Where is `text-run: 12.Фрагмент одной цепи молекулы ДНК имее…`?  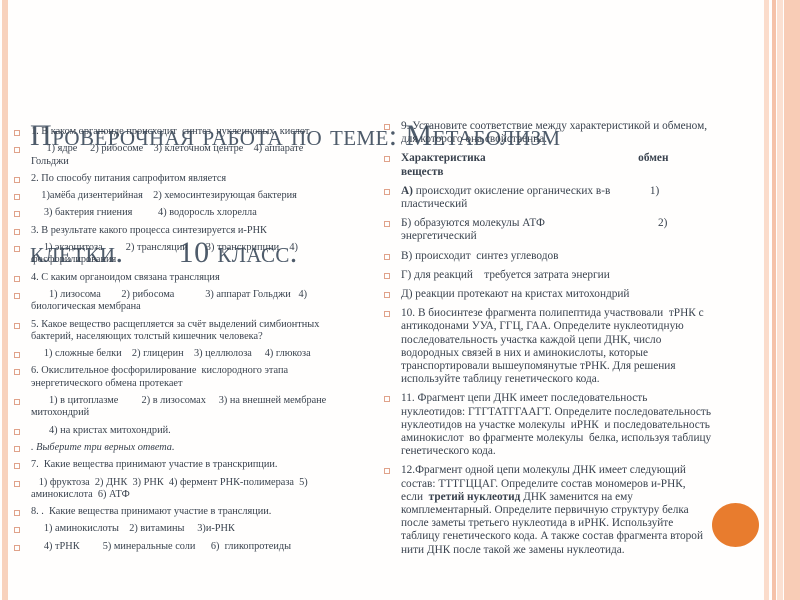
text-run: 12.Фрагмент одной цепи молекулы ДНК имее… is located at coordinates (543, 483).